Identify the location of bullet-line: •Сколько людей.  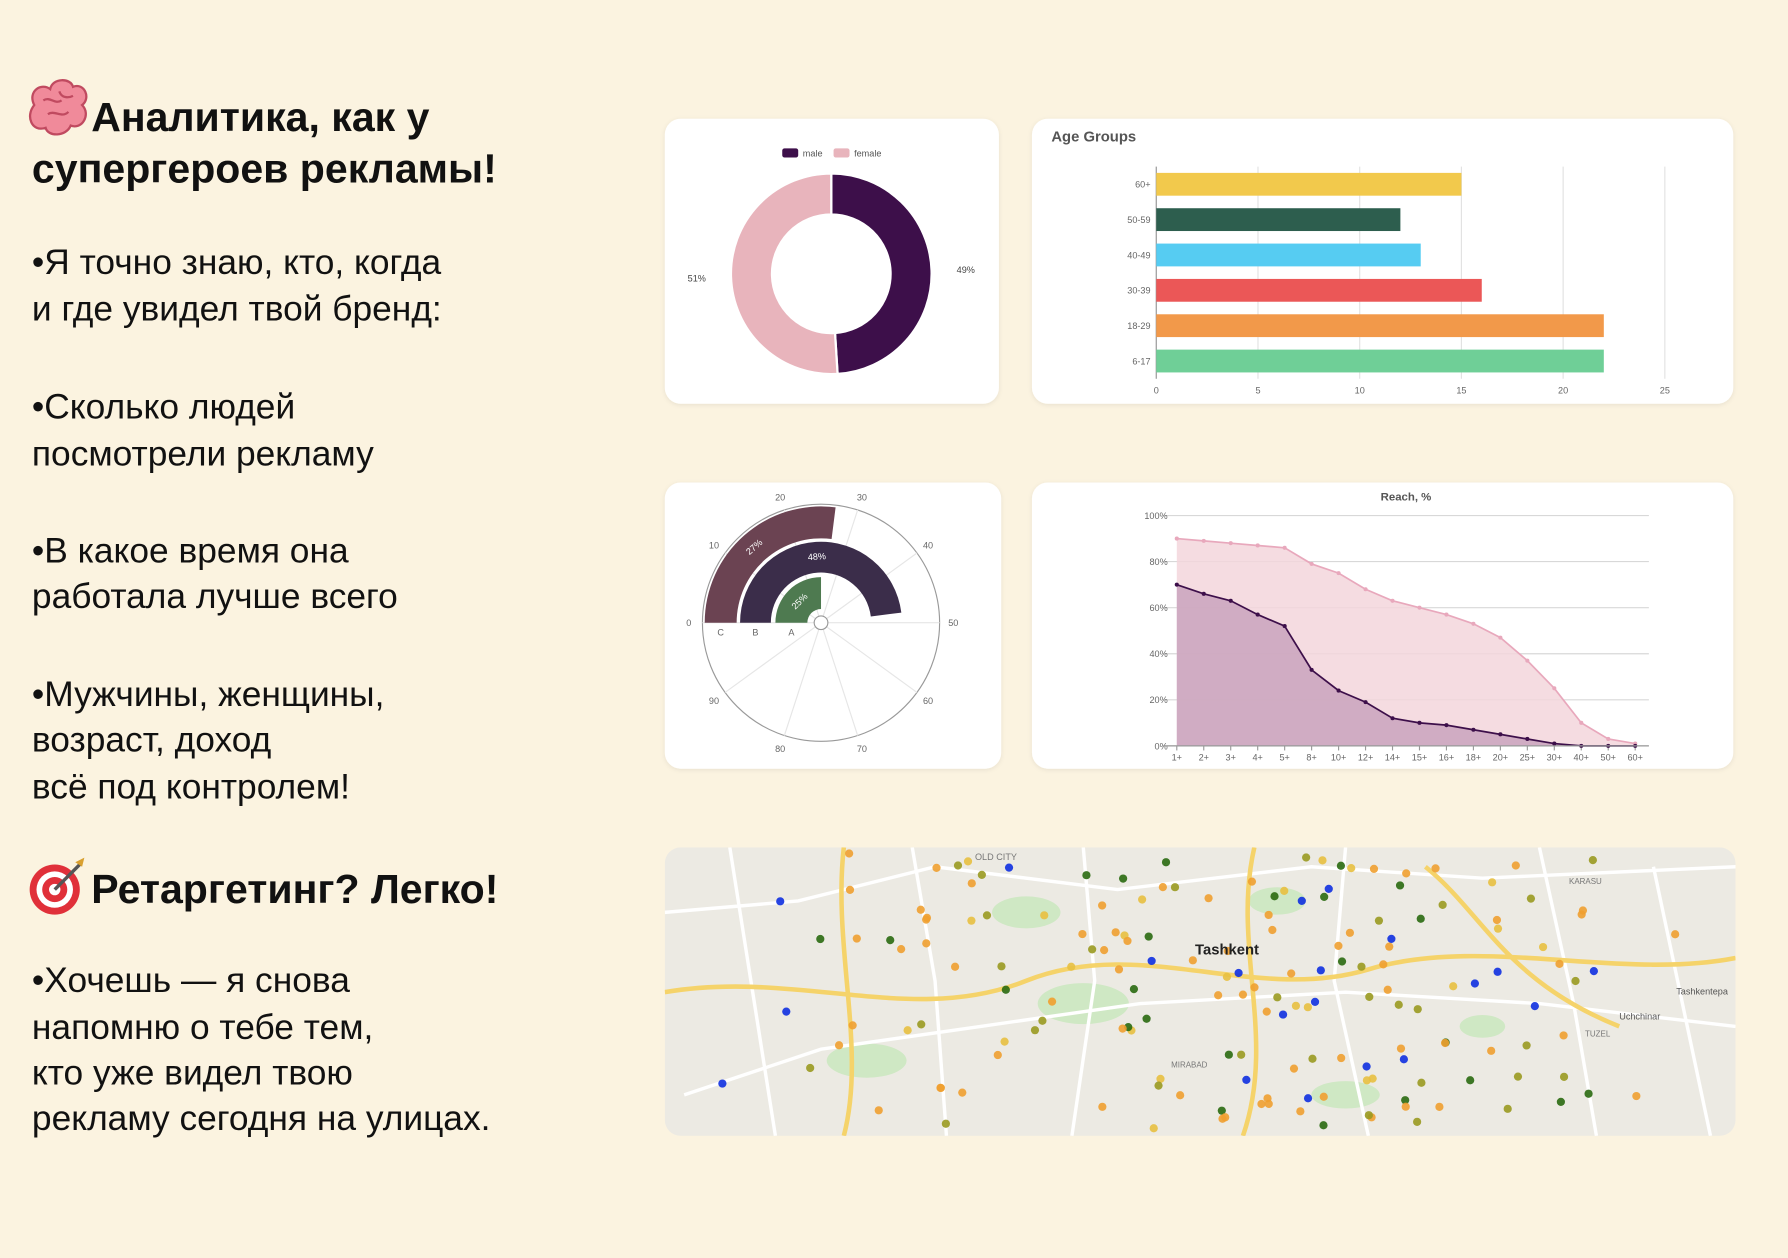
(163, 407).